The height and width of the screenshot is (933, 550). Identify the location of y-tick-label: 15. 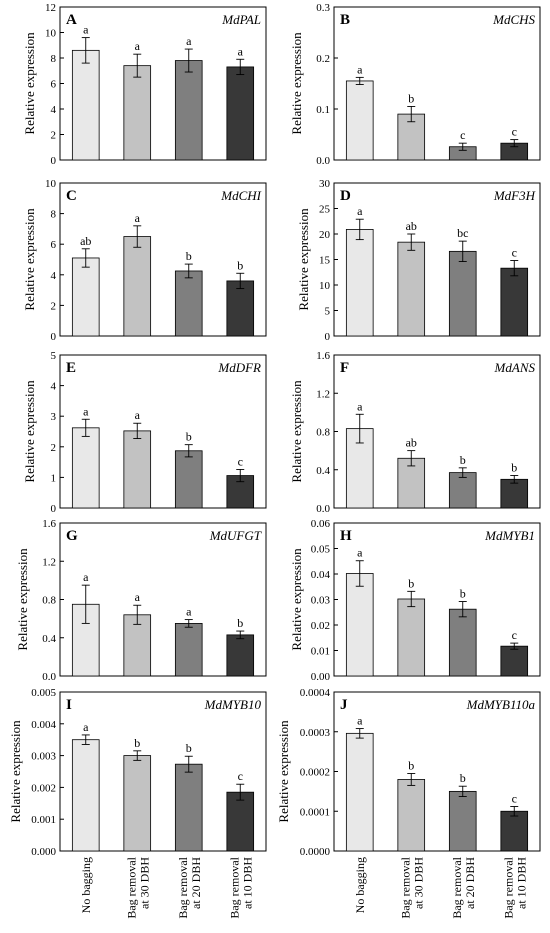
(325, 261).